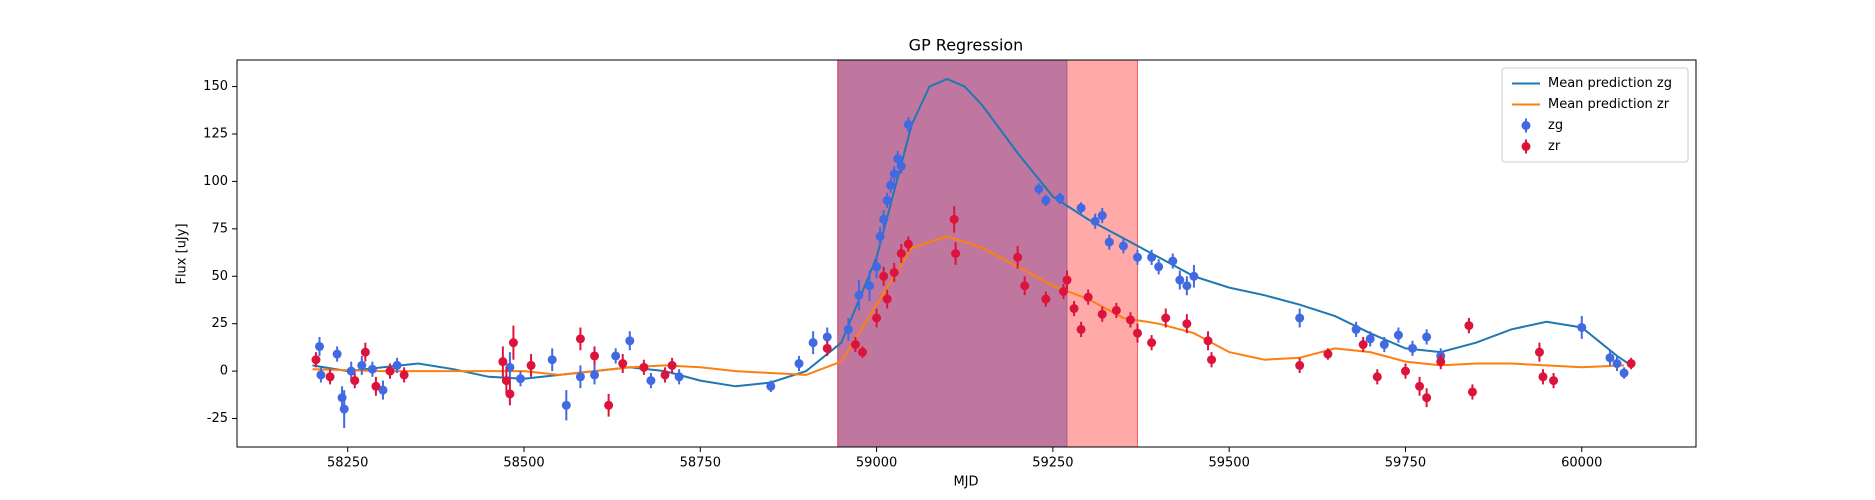 This screenshot has width=1875, height=500. Describe the element at coordinates (224, 371) in the screenshot. I see `y-tick-label: 0` at that location.